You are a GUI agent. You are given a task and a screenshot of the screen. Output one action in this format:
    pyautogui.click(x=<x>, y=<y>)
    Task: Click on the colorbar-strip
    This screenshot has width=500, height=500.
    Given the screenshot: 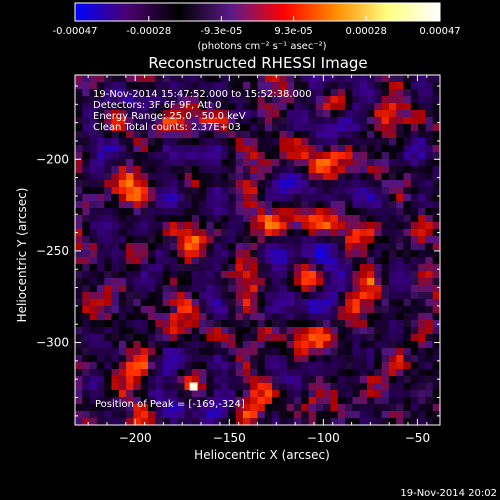 What is the action you would take?
    pyautogui.click(x=257, y=12)
    